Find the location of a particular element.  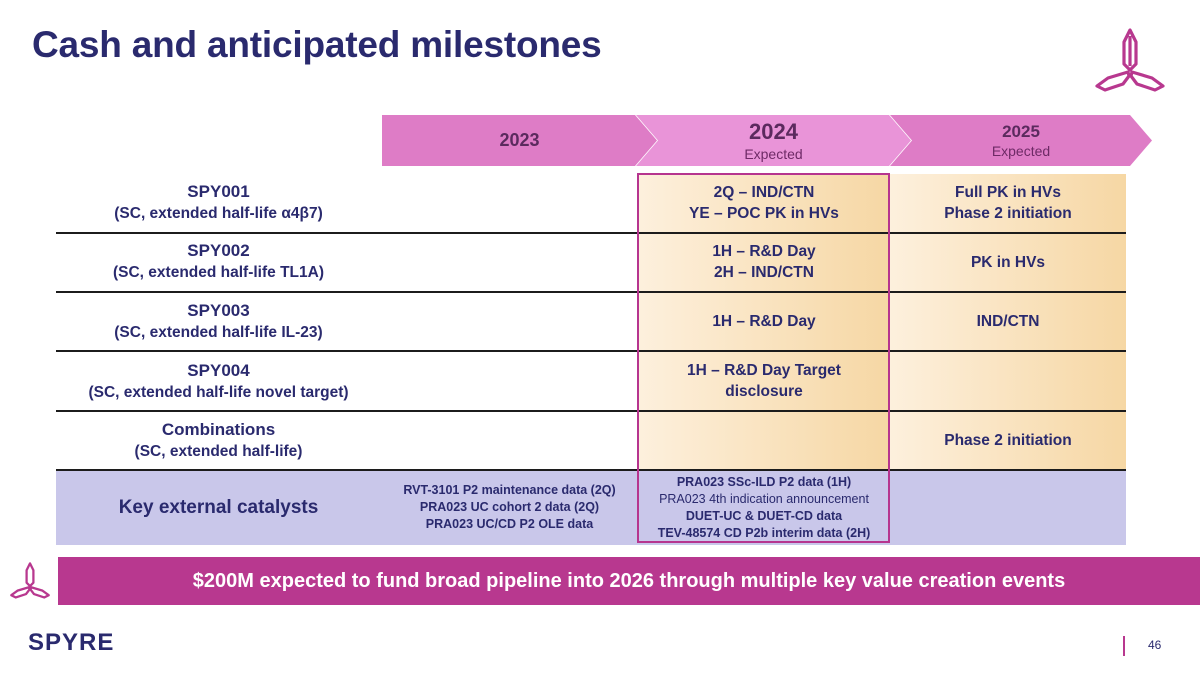

milestone-text: IND/CTN is located at coordinates (1008, 321).